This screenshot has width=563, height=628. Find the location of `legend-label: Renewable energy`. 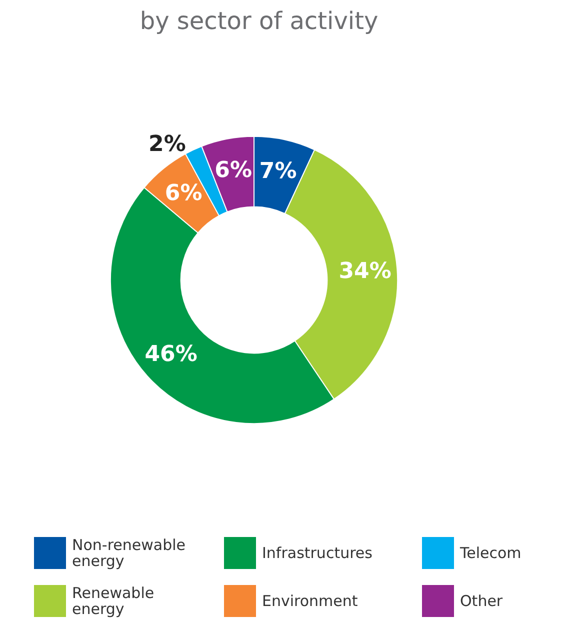

legend-label: Renewable energy is located at coordinates (115, 601).